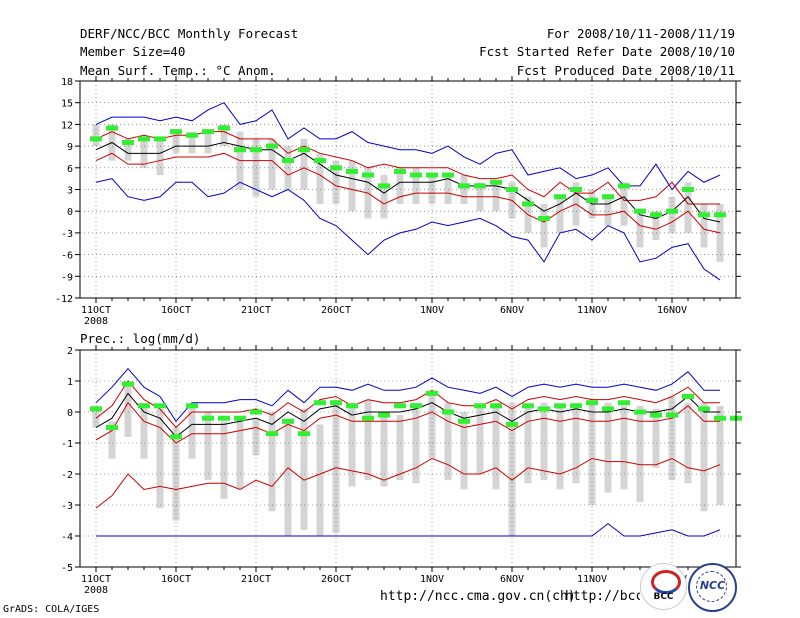 The image size is (800, 618). What do you see at coordinates (189, 33) in the screenshot?
I see `chart-title: DERF/NCC/BCC Monthly Forecast` at bounding box center [189, 33].